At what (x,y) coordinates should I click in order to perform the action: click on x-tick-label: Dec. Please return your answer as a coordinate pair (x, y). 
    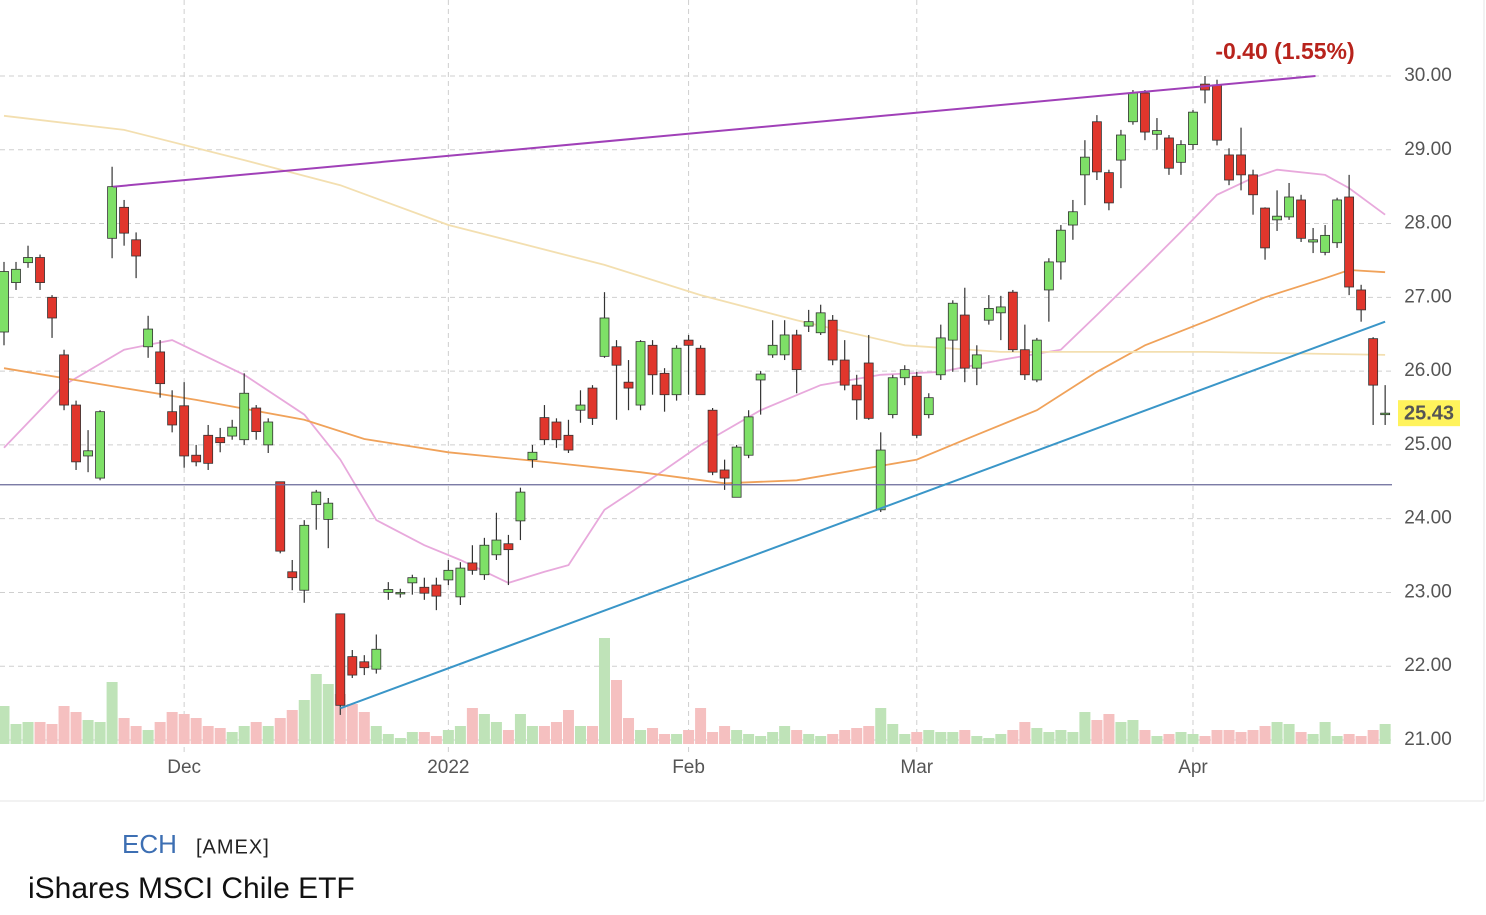
    Looking at the image, I should click on (184, 767).